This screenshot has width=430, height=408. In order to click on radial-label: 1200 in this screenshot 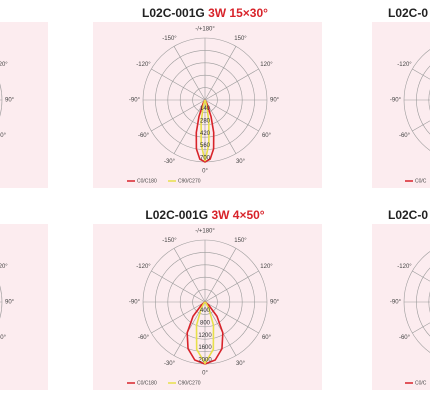, I will do `click(205, 336)`.